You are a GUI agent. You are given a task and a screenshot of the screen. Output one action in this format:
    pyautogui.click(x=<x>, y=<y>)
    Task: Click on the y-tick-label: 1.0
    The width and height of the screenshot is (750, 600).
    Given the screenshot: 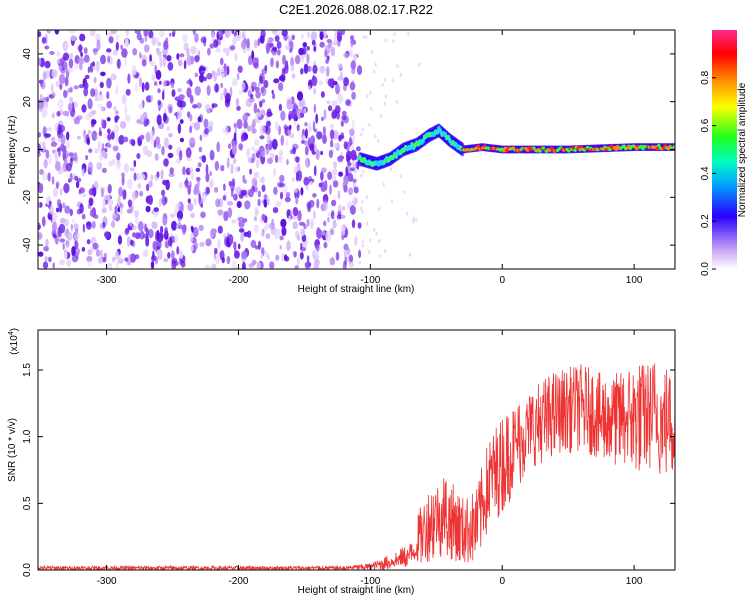 What is the action you would take?
    pyautogui.click(x=27, y=436)
    